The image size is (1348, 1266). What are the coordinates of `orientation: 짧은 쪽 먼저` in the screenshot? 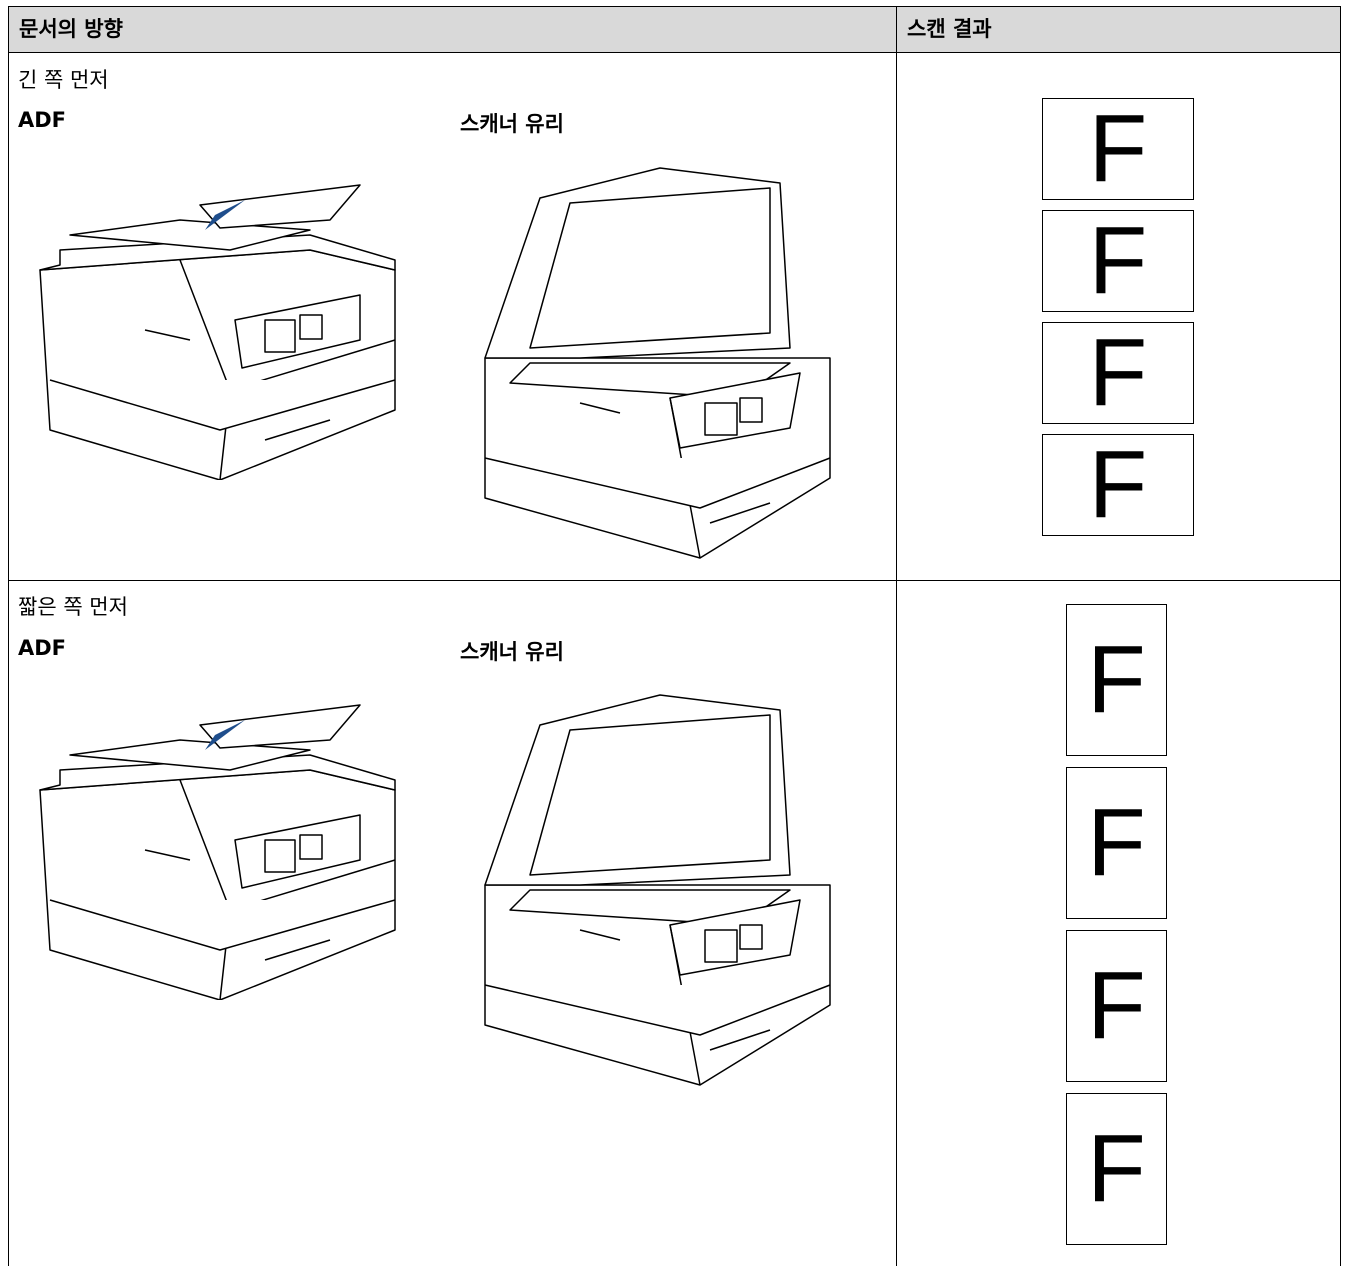 It's located at (73, 607).